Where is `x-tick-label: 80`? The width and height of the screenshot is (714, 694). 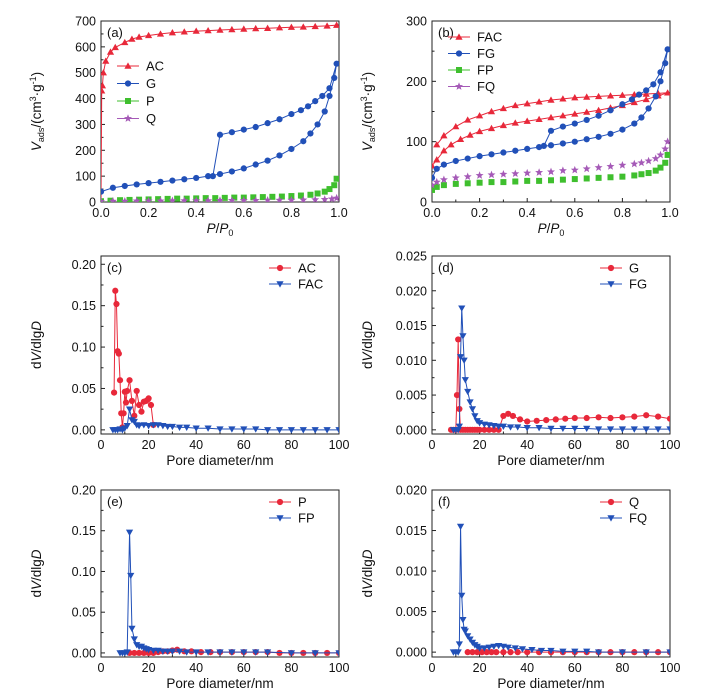 x-tick-label: 80 is located at coordinates (622, 668).